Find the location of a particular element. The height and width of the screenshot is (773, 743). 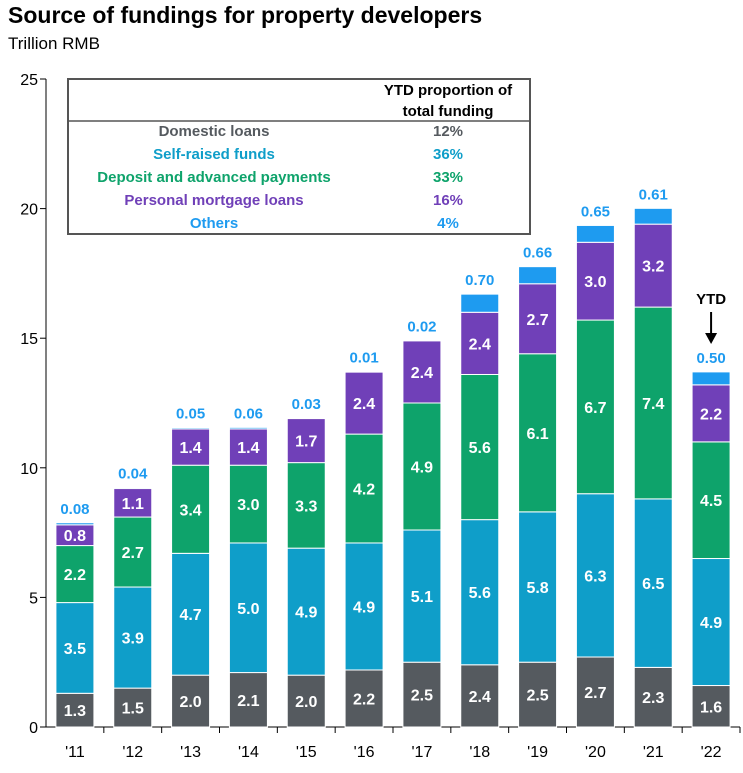

segment-value-label: 3.4 is located at coordinates (190, 510).